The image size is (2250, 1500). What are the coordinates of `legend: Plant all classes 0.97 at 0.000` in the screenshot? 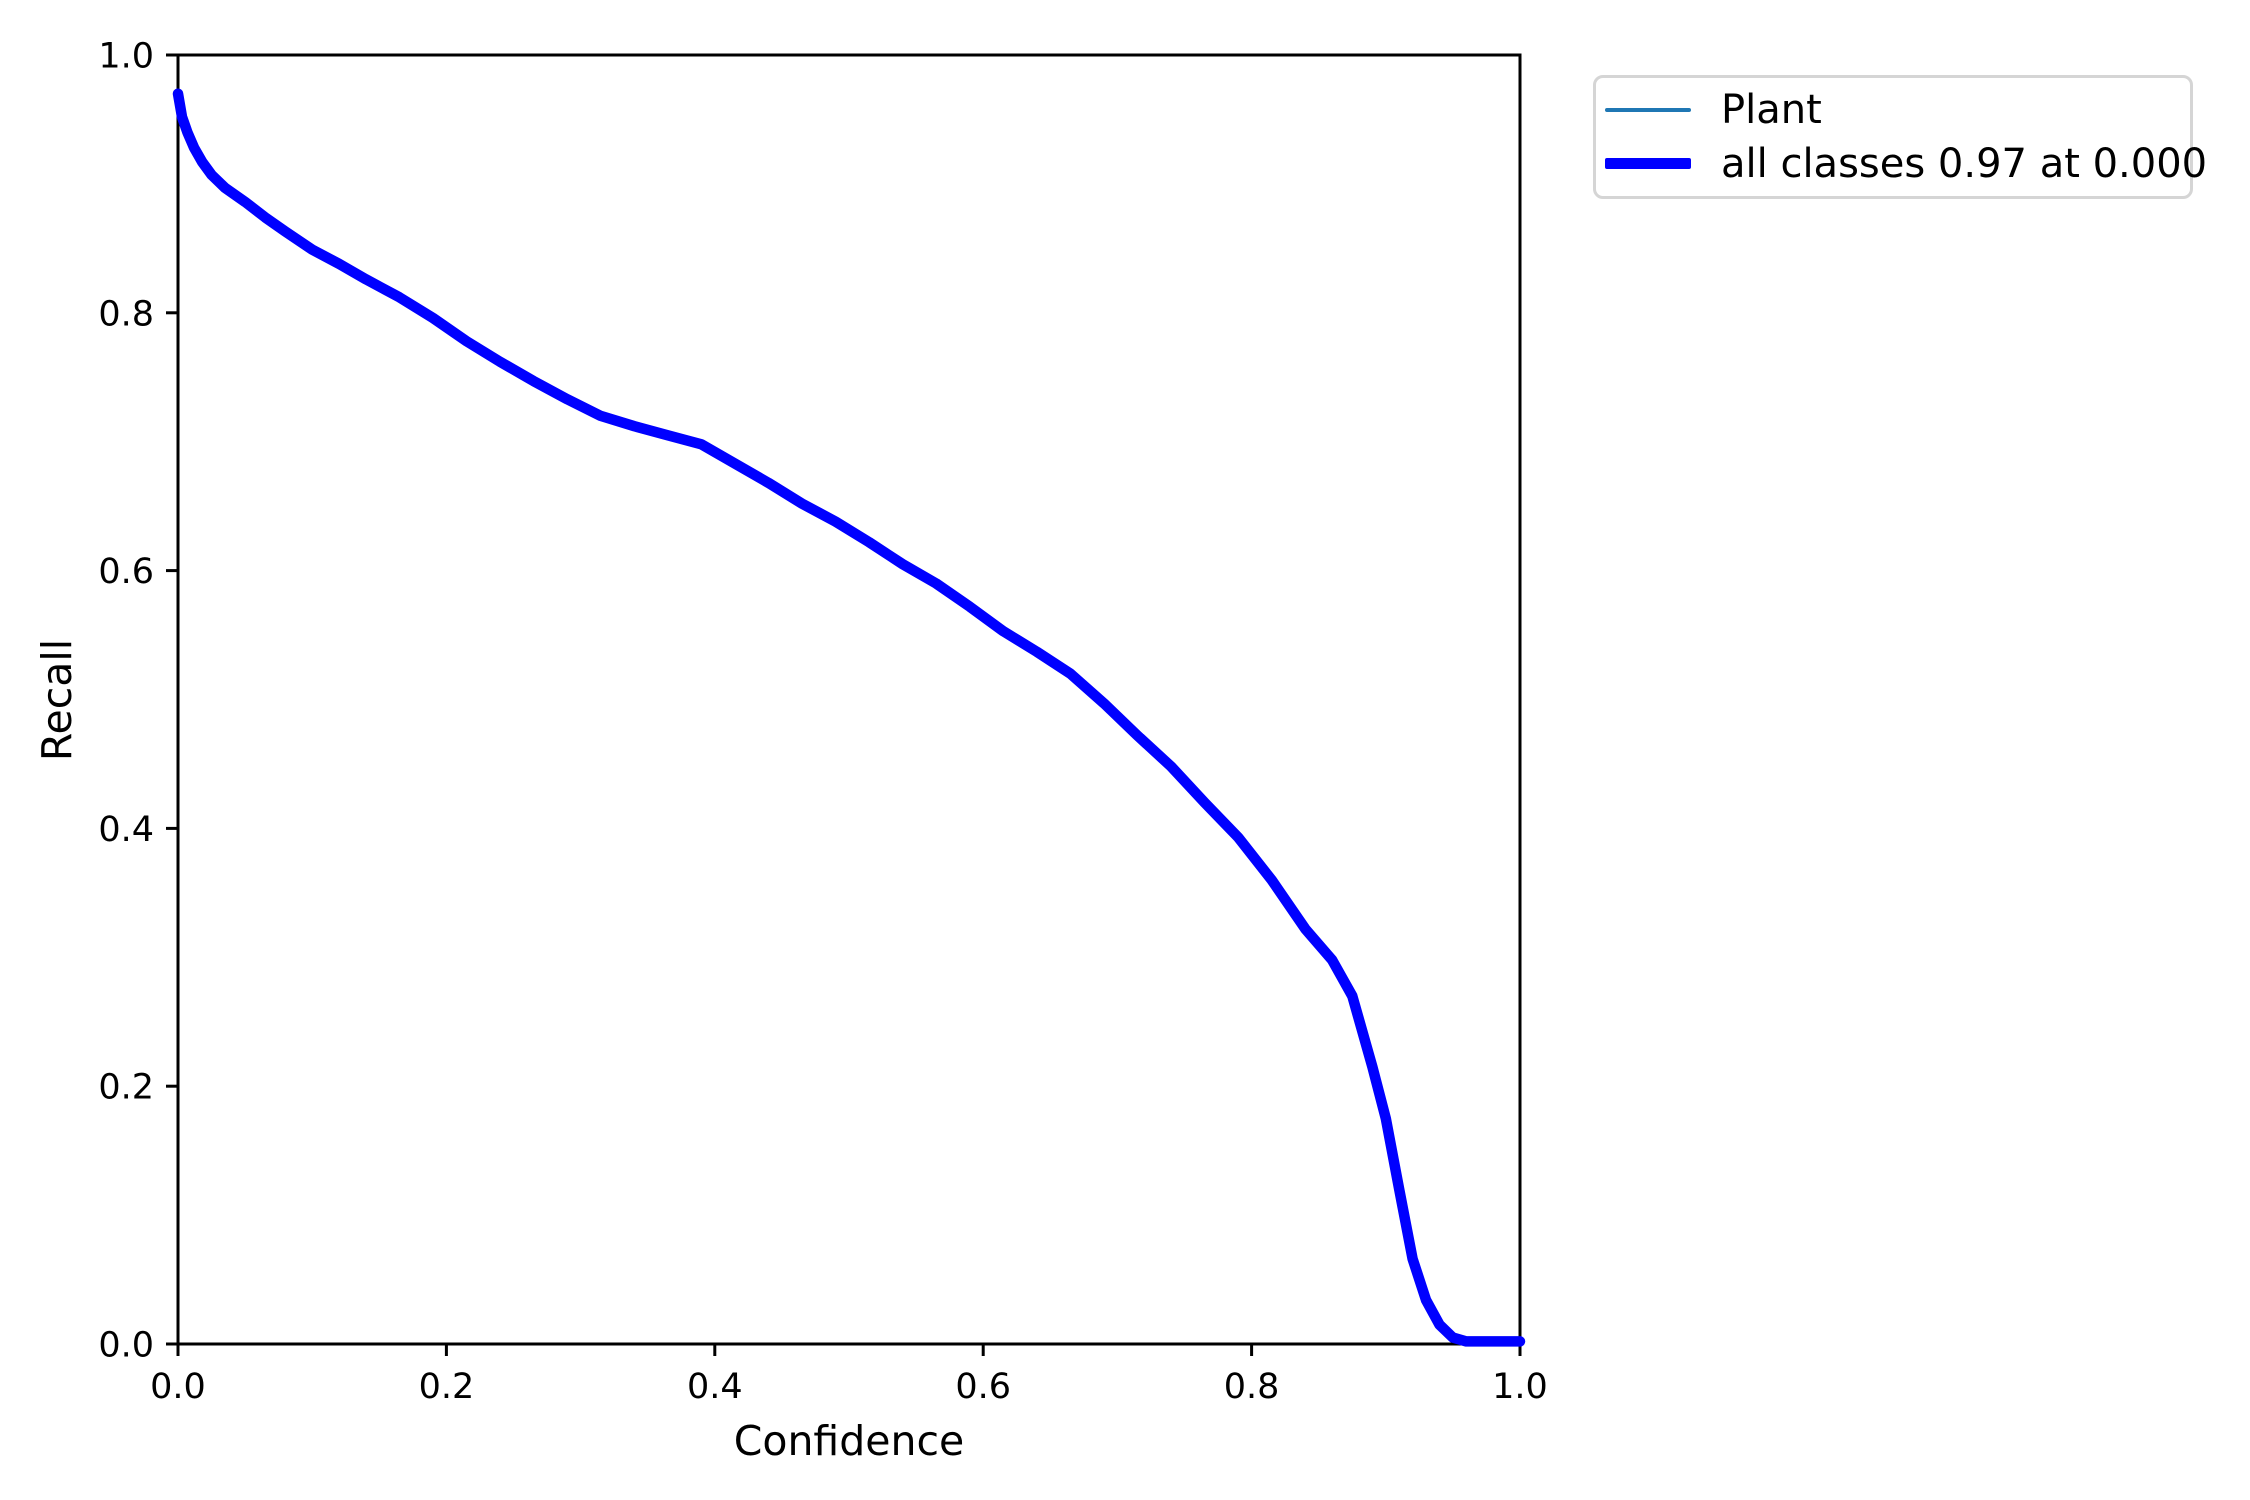 It's located at (1900, 137).